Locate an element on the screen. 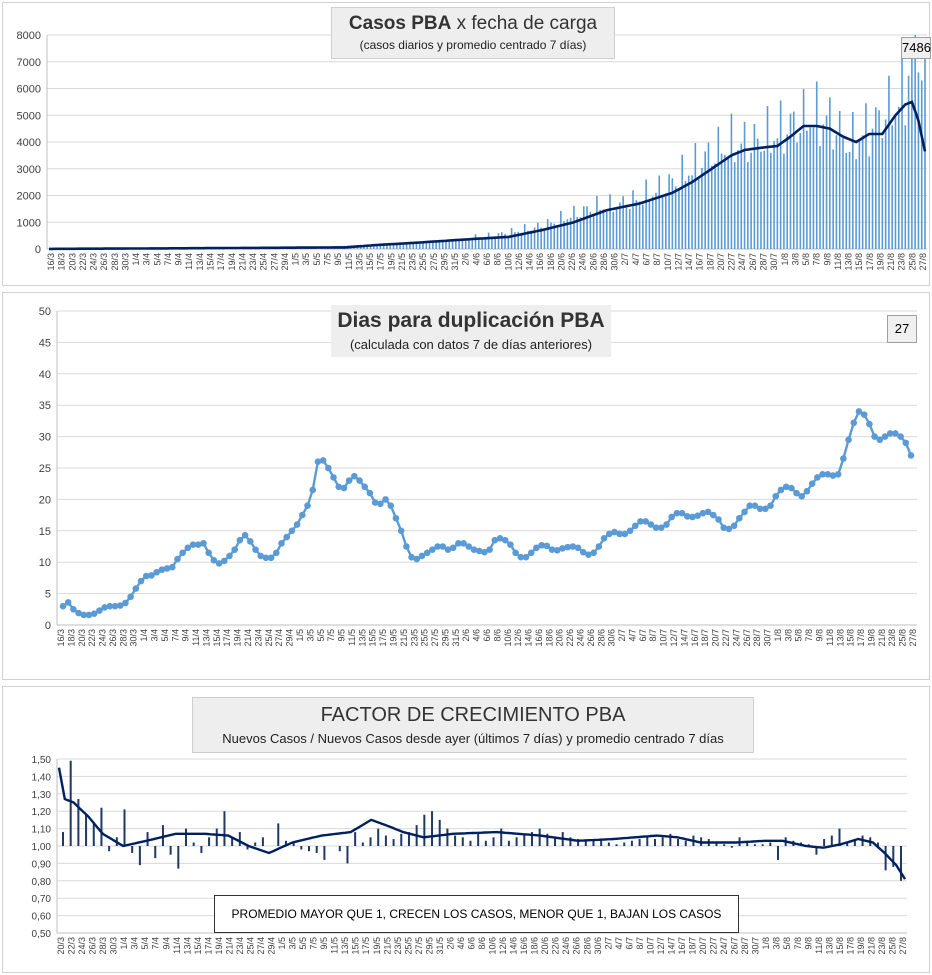 The width and height of the screenshot is (932, 975). doubling-x-tick-label: 7/5 is located at coordinates (331, 635).